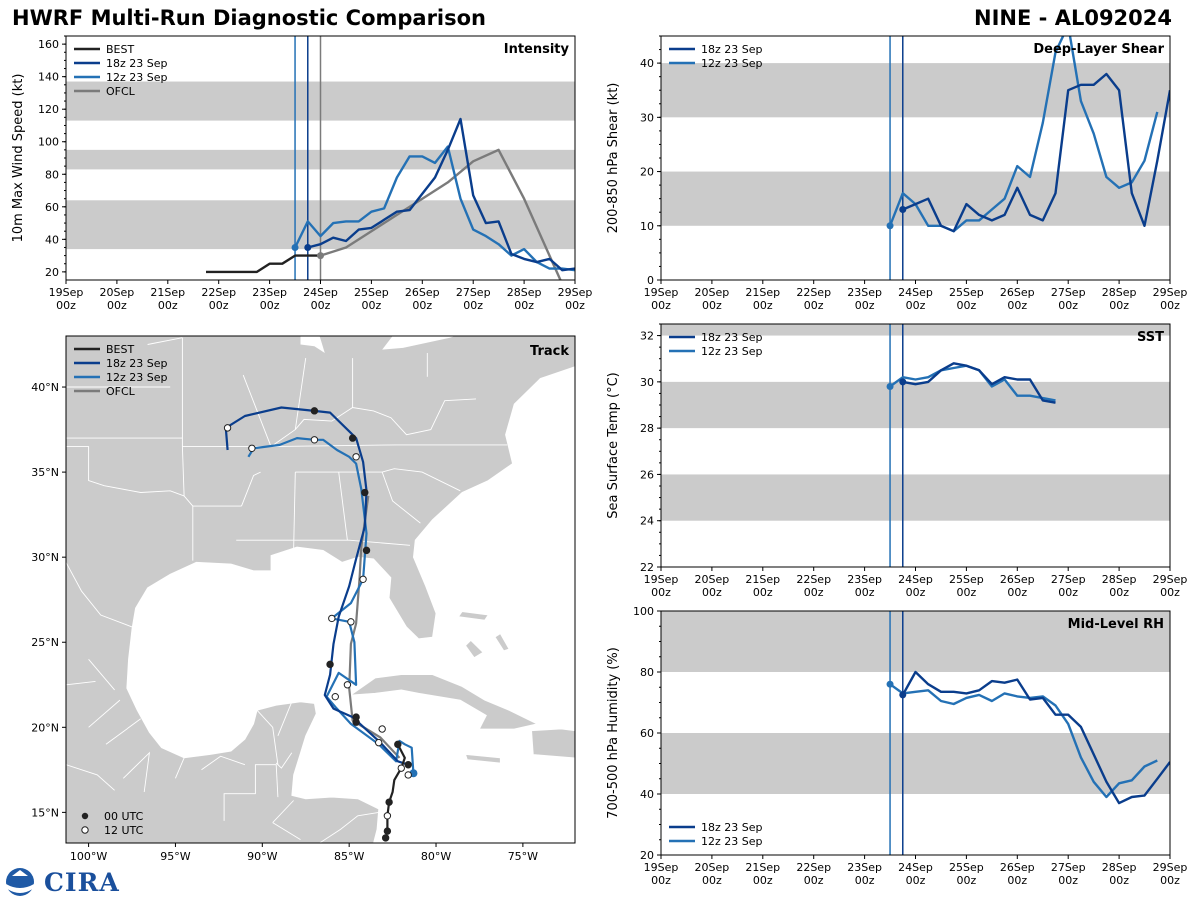 This screenshot has height=900, width=1200. I want to click on cira-logo: CIRA, so click(61, 882).